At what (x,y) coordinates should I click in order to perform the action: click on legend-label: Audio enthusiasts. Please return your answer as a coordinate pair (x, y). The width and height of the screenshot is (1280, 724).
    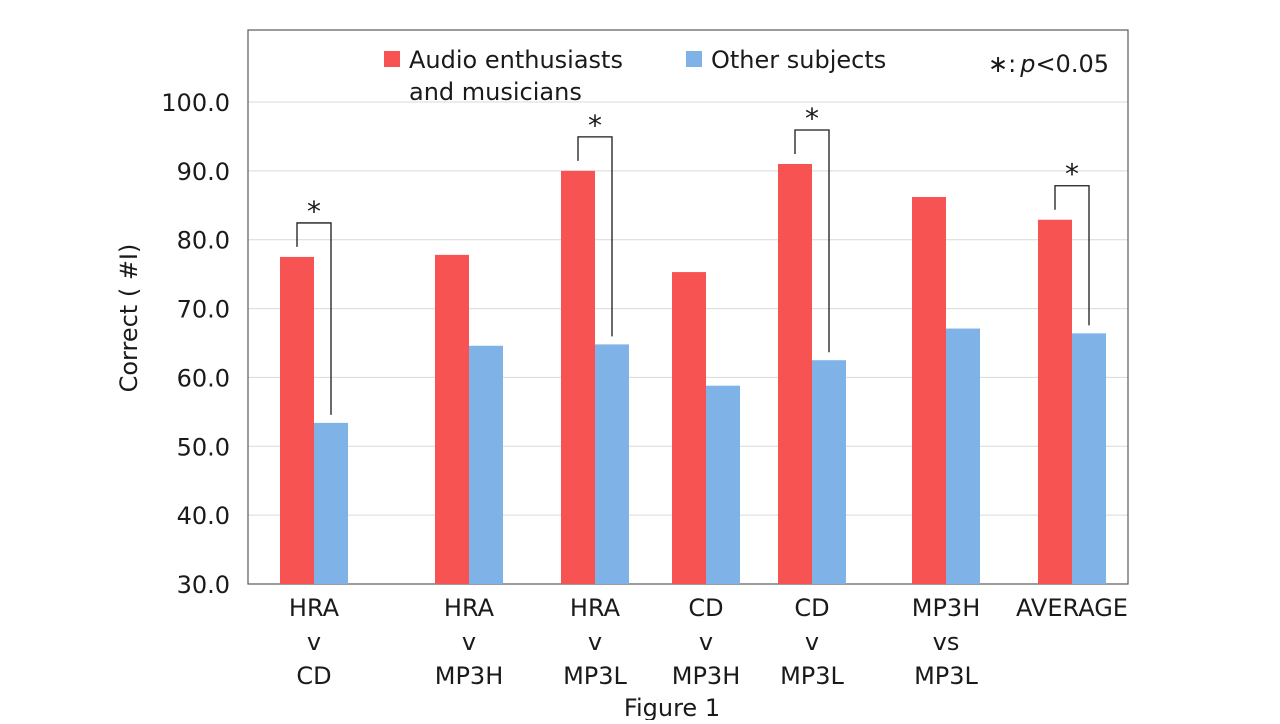
    Looking at the image, I should click on (516, 60).